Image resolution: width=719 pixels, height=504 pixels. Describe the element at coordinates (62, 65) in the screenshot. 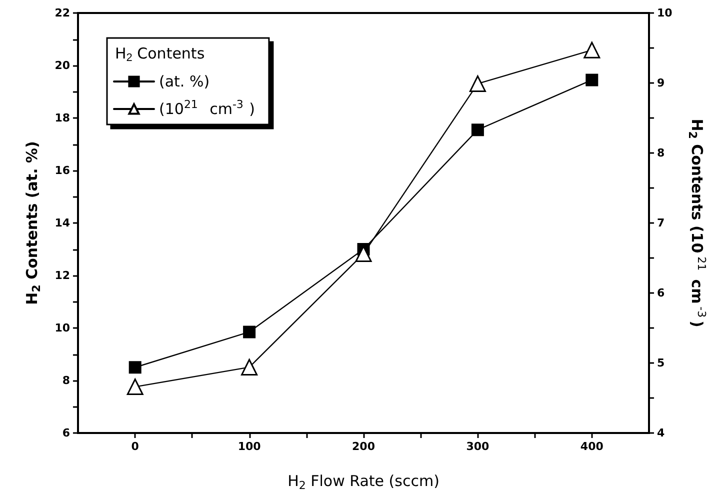

I see `y-tick-label: 20` at that location.